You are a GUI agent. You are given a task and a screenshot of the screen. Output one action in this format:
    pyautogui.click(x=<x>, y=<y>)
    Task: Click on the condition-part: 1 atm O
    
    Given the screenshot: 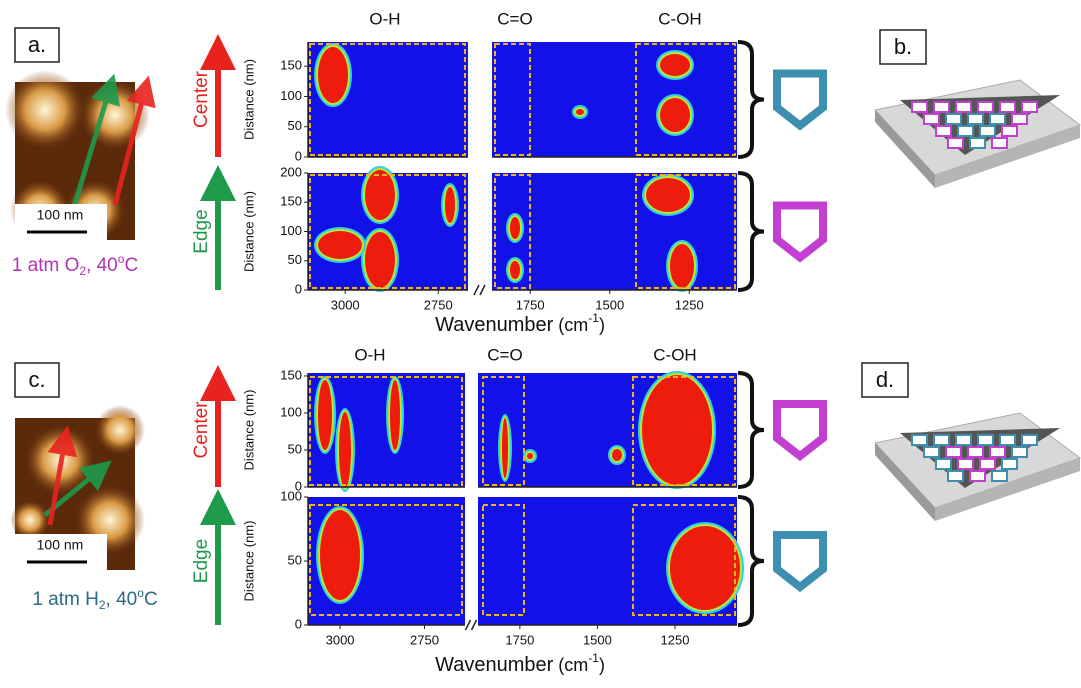 What is the action you would take?
    pyautogui.click(x=46, y=265)
    